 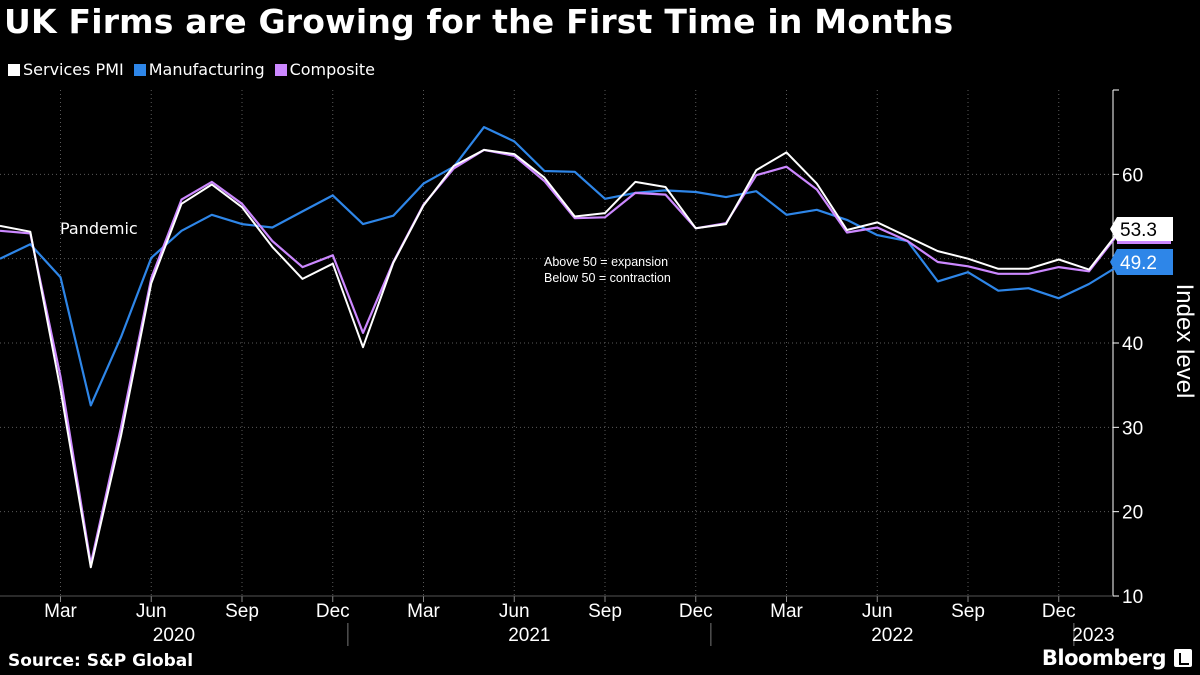 What do you see at coordinates (1138, 263) in the screenshot?
I see `end-label-manufacturing: 49.2` at bounding box center [1138, 263].